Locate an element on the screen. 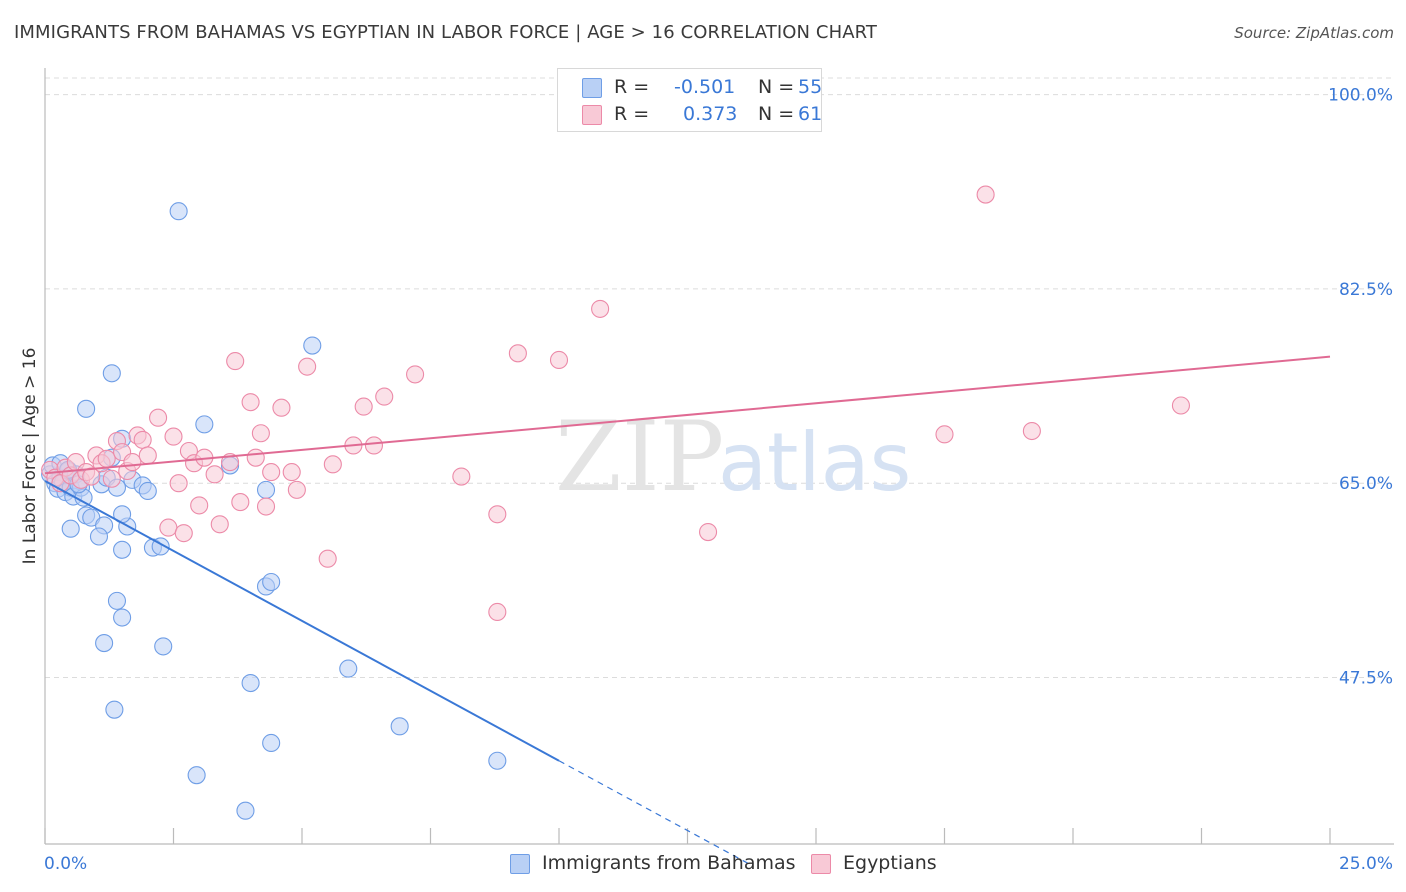 This screenshot has width=1406, height=892. y-axis-label: In Labor Force | Age > 16 is located at coordinates (30, 456).